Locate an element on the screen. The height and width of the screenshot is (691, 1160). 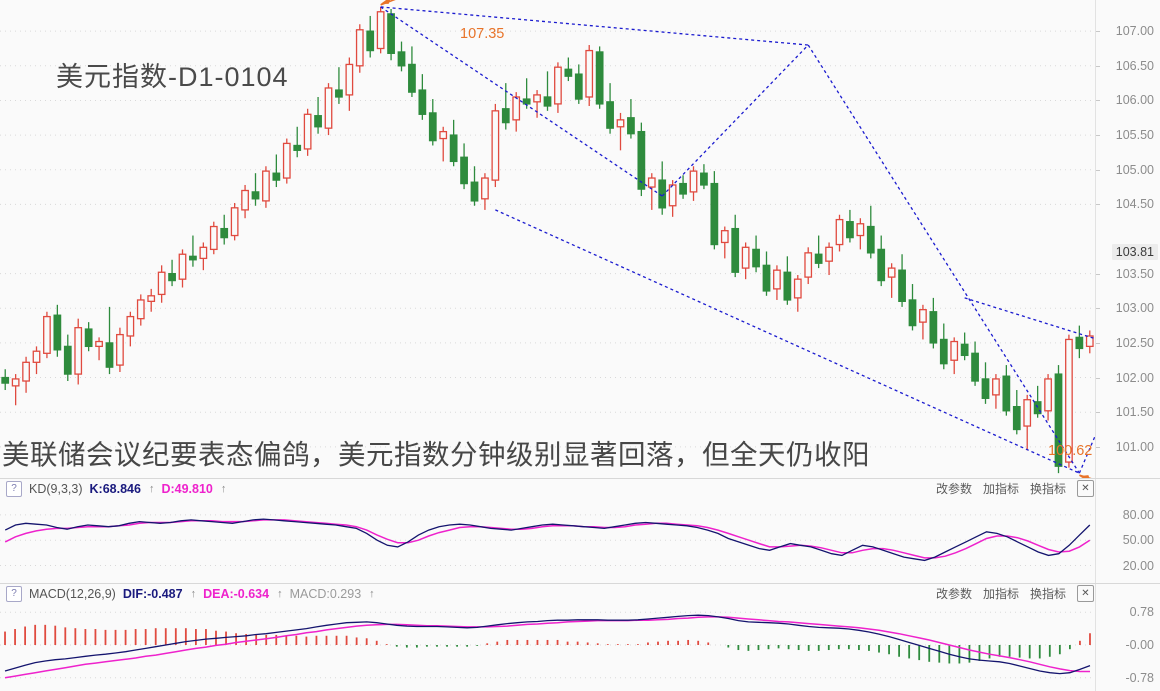
kd-header: ? KD(9,3,3) K:68.846 ↑ D:49.810 ↑ is located at coordinates (547, 488).